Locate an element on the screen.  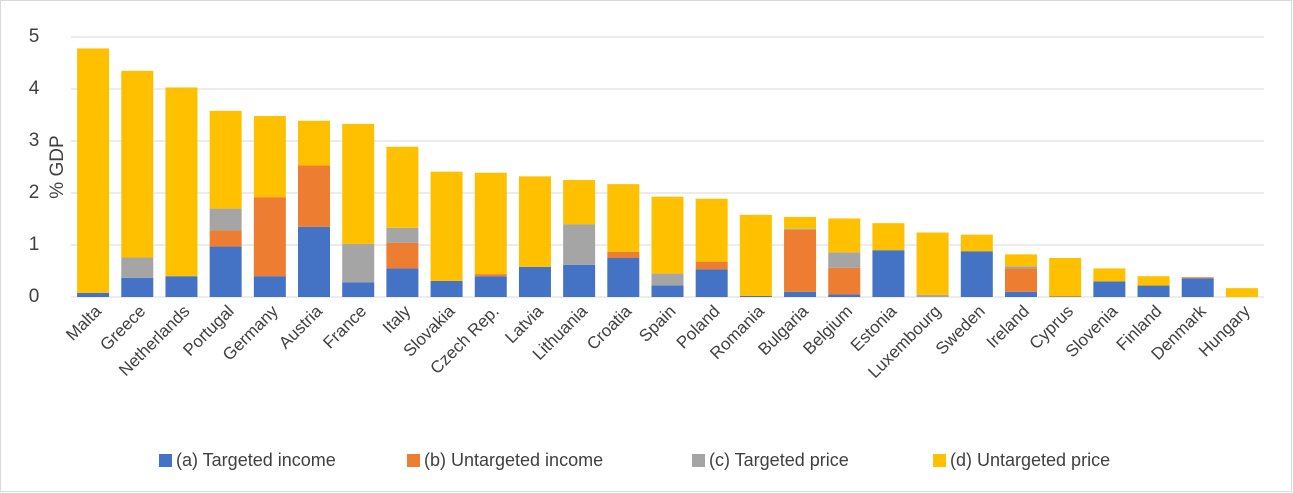
y-tick-label: 0 is located at coordinates (34, 296).